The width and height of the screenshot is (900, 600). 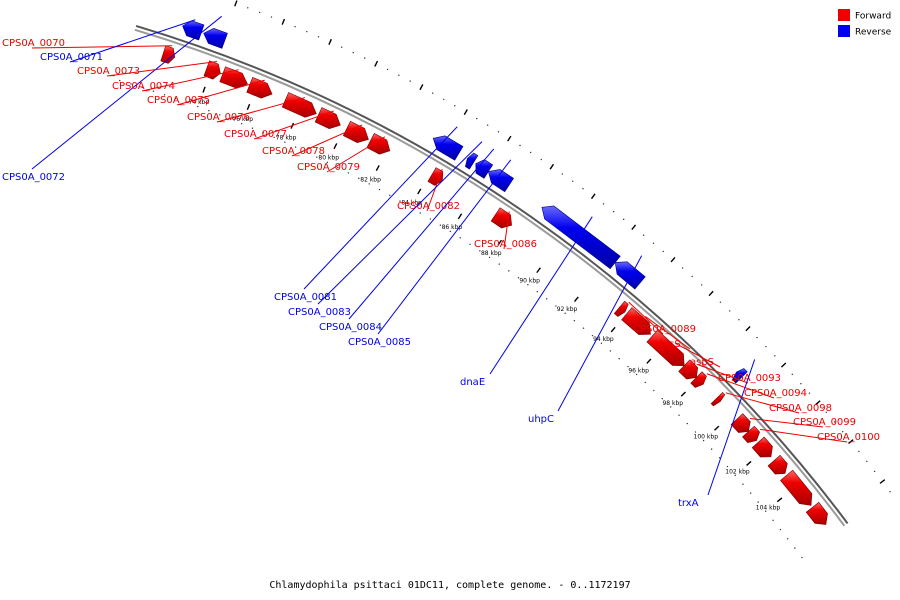 I want to click on legend-label-reverse: Reverse, so click(x=873, y=33).